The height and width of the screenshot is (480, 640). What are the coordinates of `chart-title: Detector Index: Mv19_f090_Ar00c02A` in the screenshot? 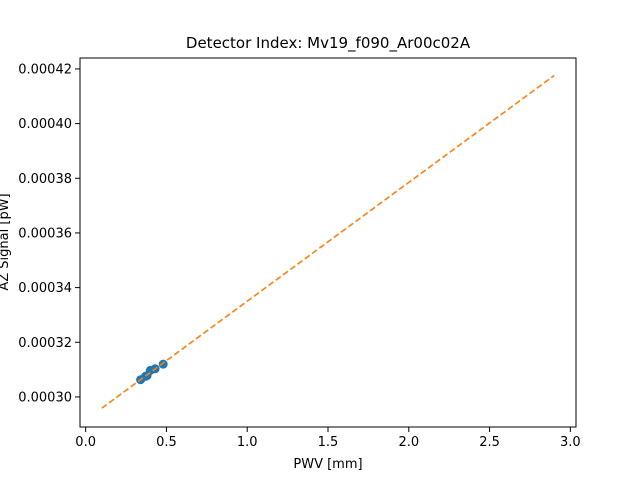 It's located at (328, 43).